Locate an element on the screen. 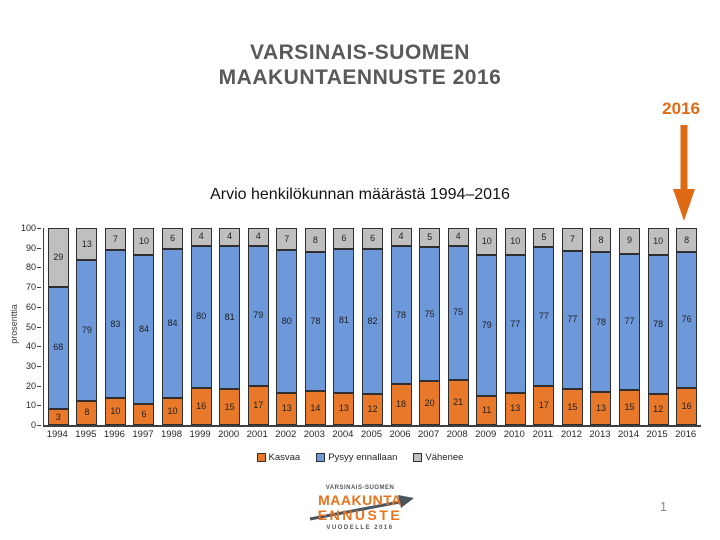  legend-item: Pysyy ennallaan is located at coordinates (356, 457).